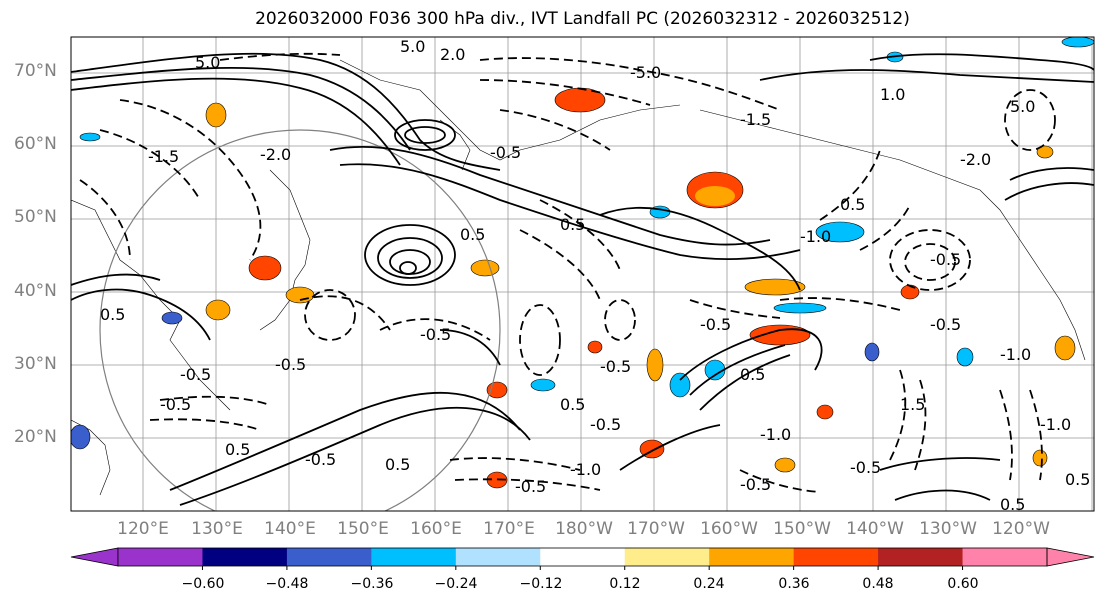  Describe the element at coordinates (541, 584) in the screenshot. I see `colorbar-tick-label: −0.12` at that location.